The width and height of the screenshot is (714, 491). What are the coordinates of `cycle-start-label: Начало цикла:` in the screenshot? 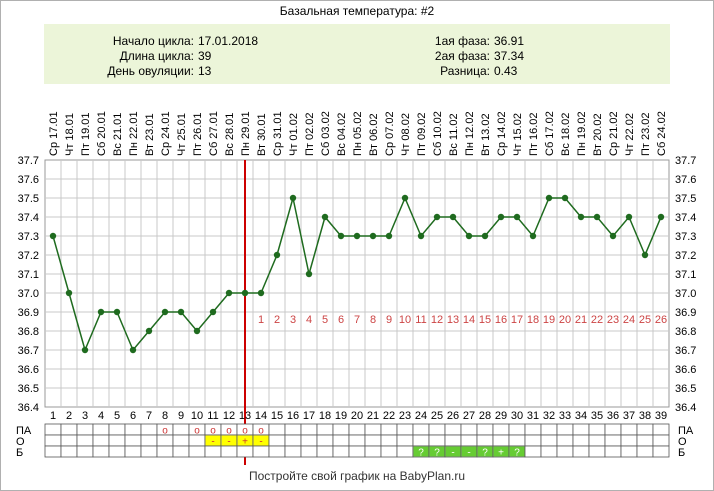 It's located at (153, 41).